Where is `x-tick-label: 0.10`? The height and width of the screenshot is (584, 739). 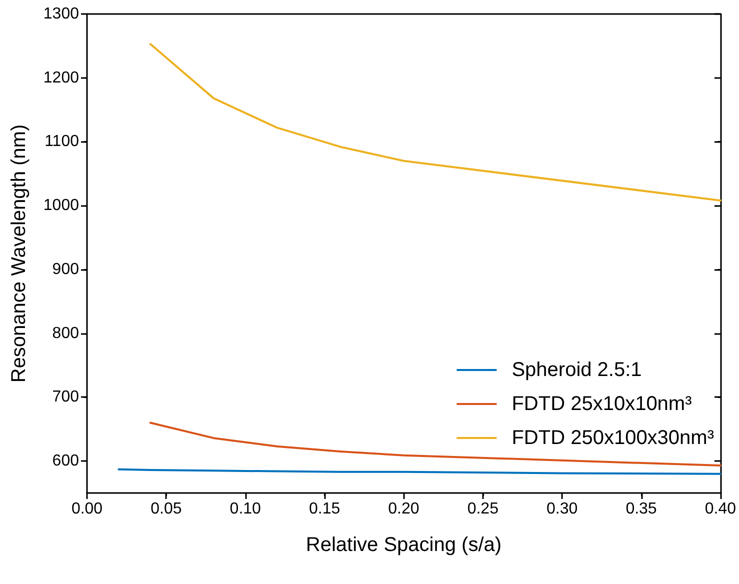 x-tick-label: 0.10 is located at coordinates (246, 509).